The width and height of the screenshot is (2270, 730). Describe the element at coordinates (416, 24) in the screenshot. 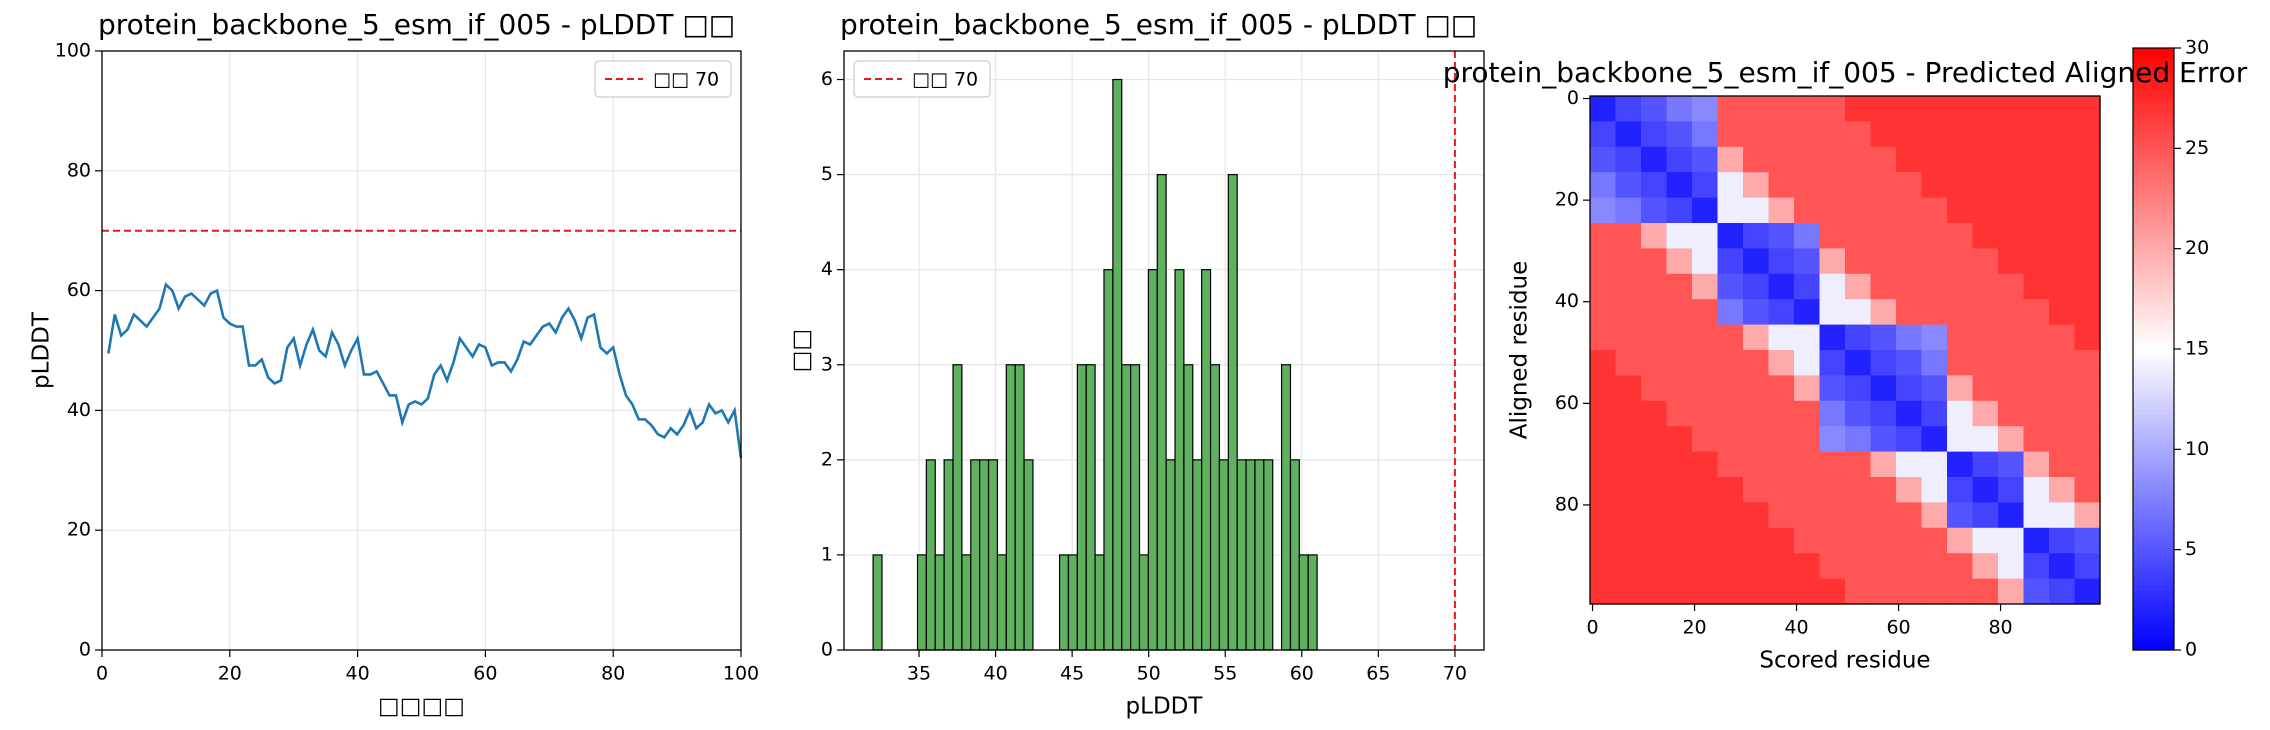

I see `chart-title: protein_backbone_5_esm_if_005 - pLDDT □□` at that location.